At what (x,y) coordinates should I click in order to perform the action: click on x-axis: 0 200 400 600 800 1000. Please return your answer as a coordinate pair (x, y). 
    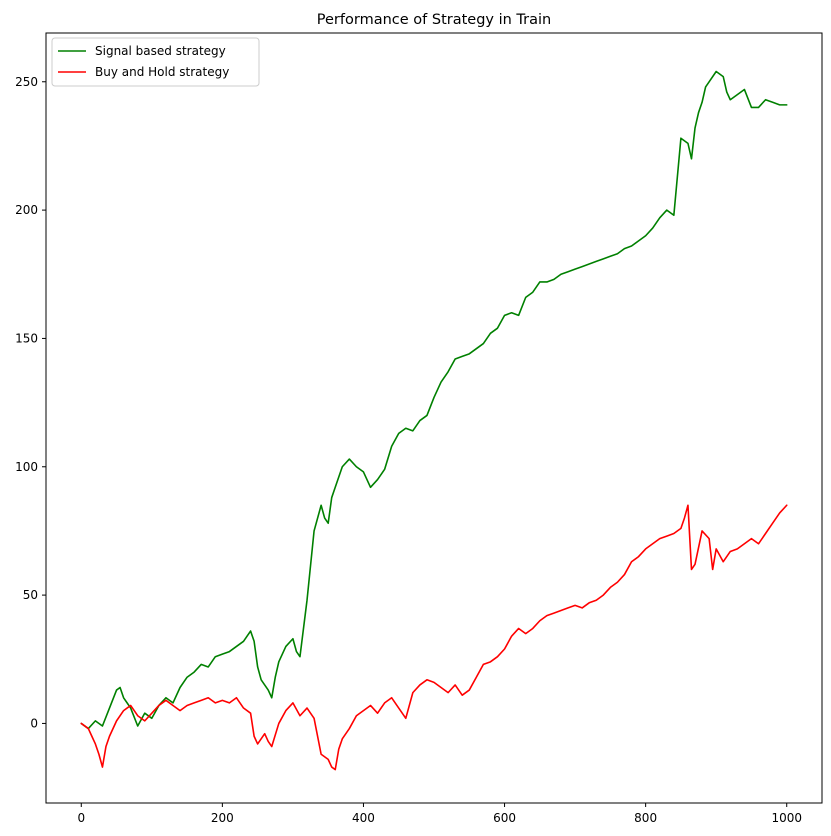
    Looking at the image, I should click on (439, 814).